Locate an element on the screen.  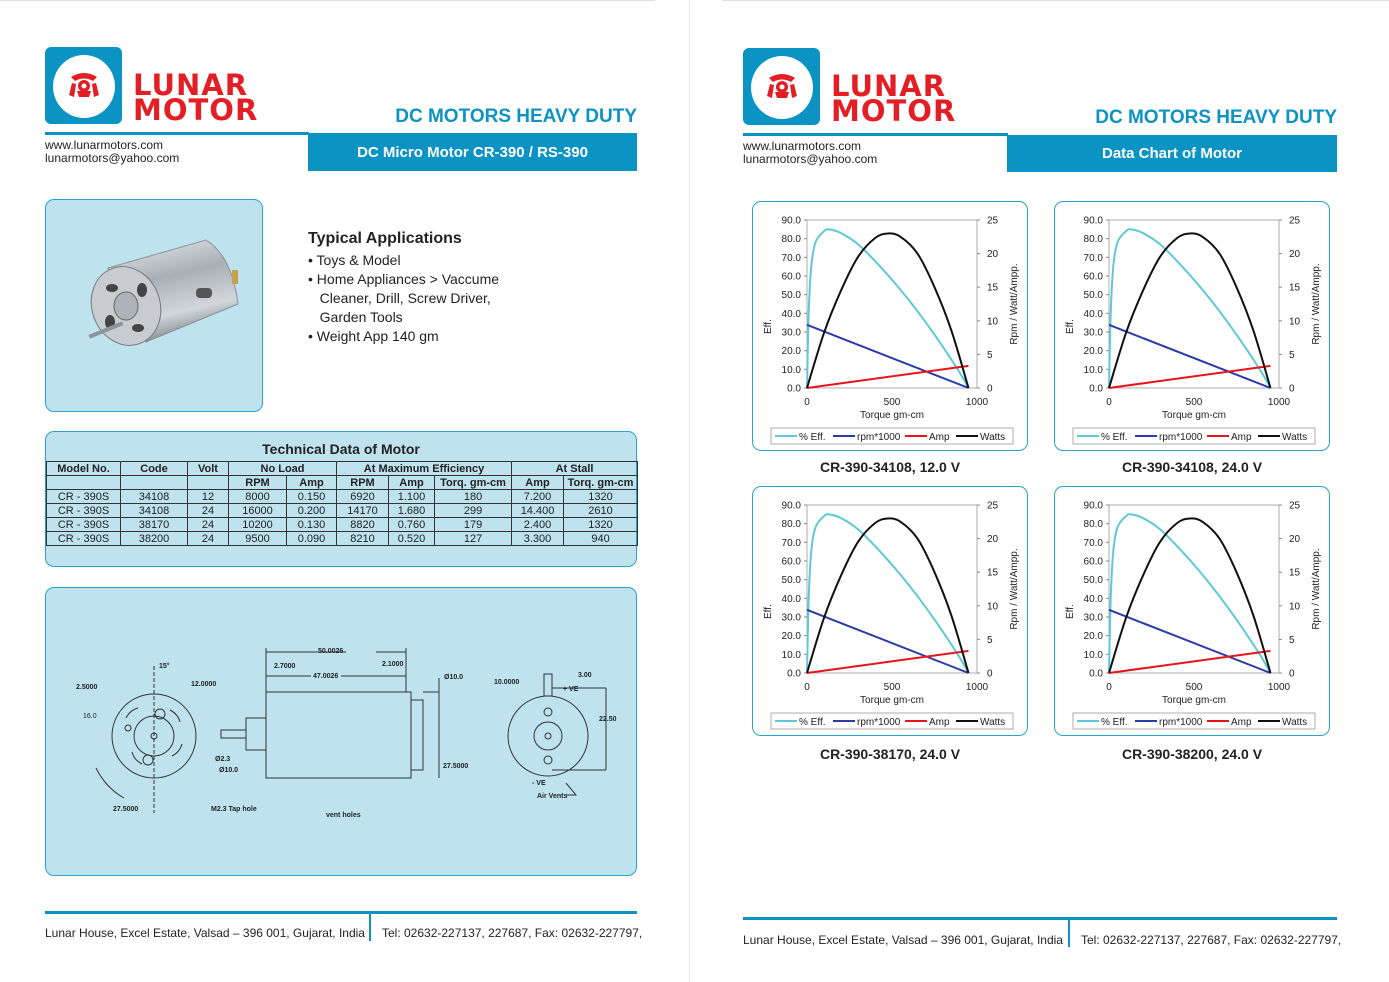
dim-label: 27.5000 is located at coordinates (125, 809).